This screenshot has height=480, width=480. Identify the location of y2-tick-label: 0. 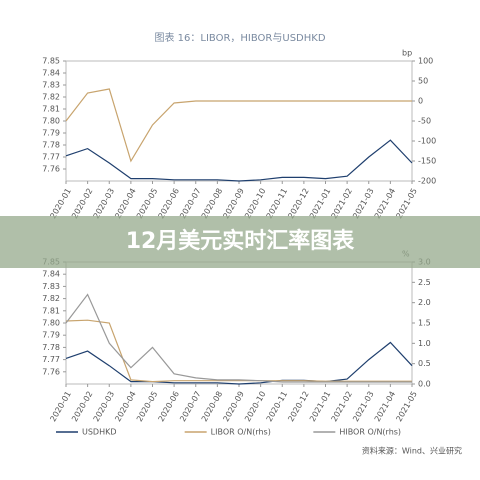
(420, 101).